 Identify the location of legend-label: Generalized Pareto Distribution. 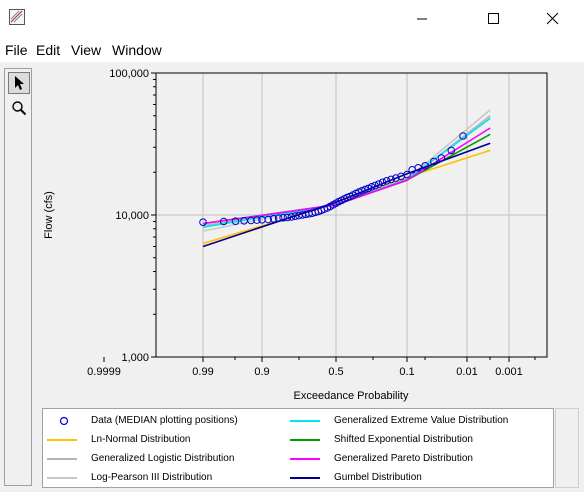
(403, 458).